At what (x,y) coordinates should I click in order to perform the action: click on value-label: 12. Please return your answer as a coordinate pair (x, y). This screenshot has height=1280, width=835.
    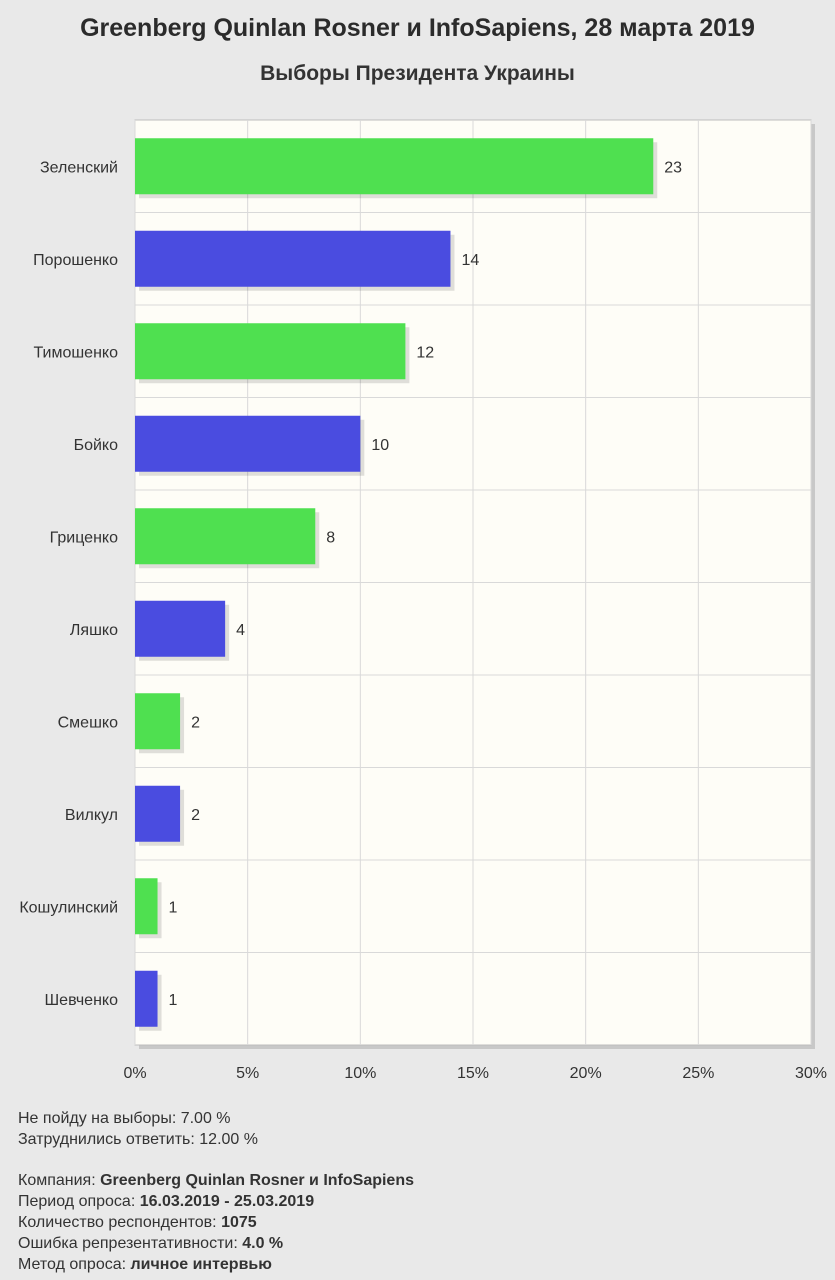
    Looking at the image, I should click on (425, 352).